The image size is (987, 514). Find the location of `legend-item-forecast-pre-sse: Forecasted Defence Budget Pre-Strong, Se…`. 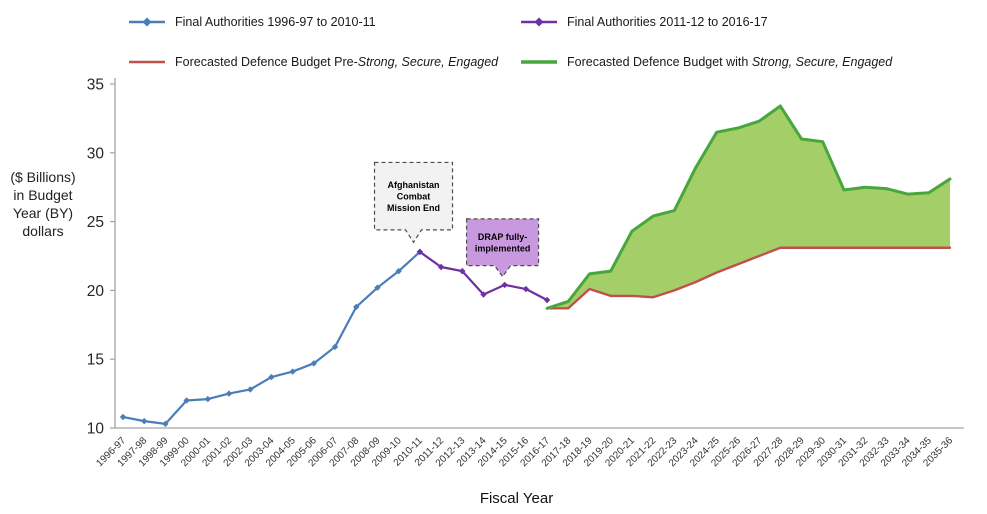

legend-item-forecast-pre-sse: Forecasted Defence Budget Pre-Strong, Se… is located at coordinates (324, 62).